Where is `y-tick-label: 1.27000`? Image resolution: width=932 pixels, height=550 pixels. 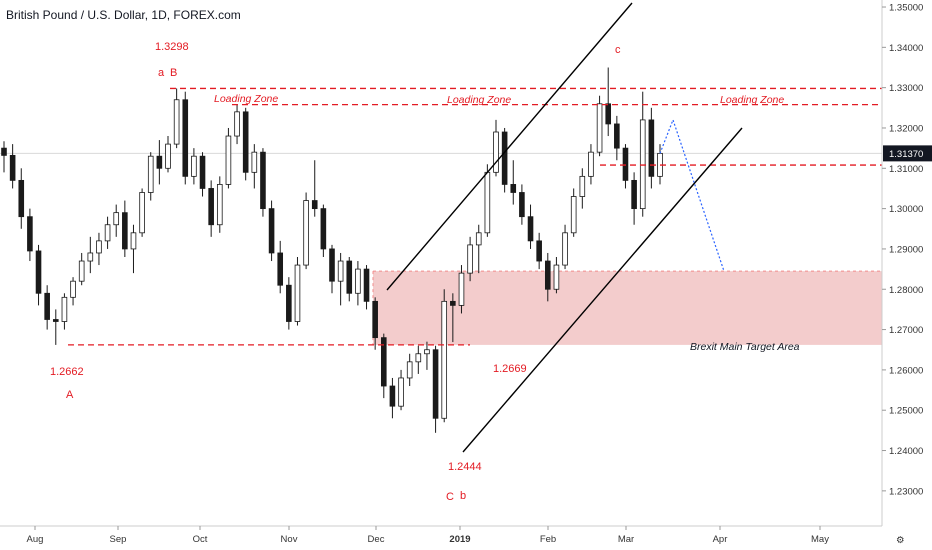 y-tick-label: 1.27000 is located at coordinates (906, 330).